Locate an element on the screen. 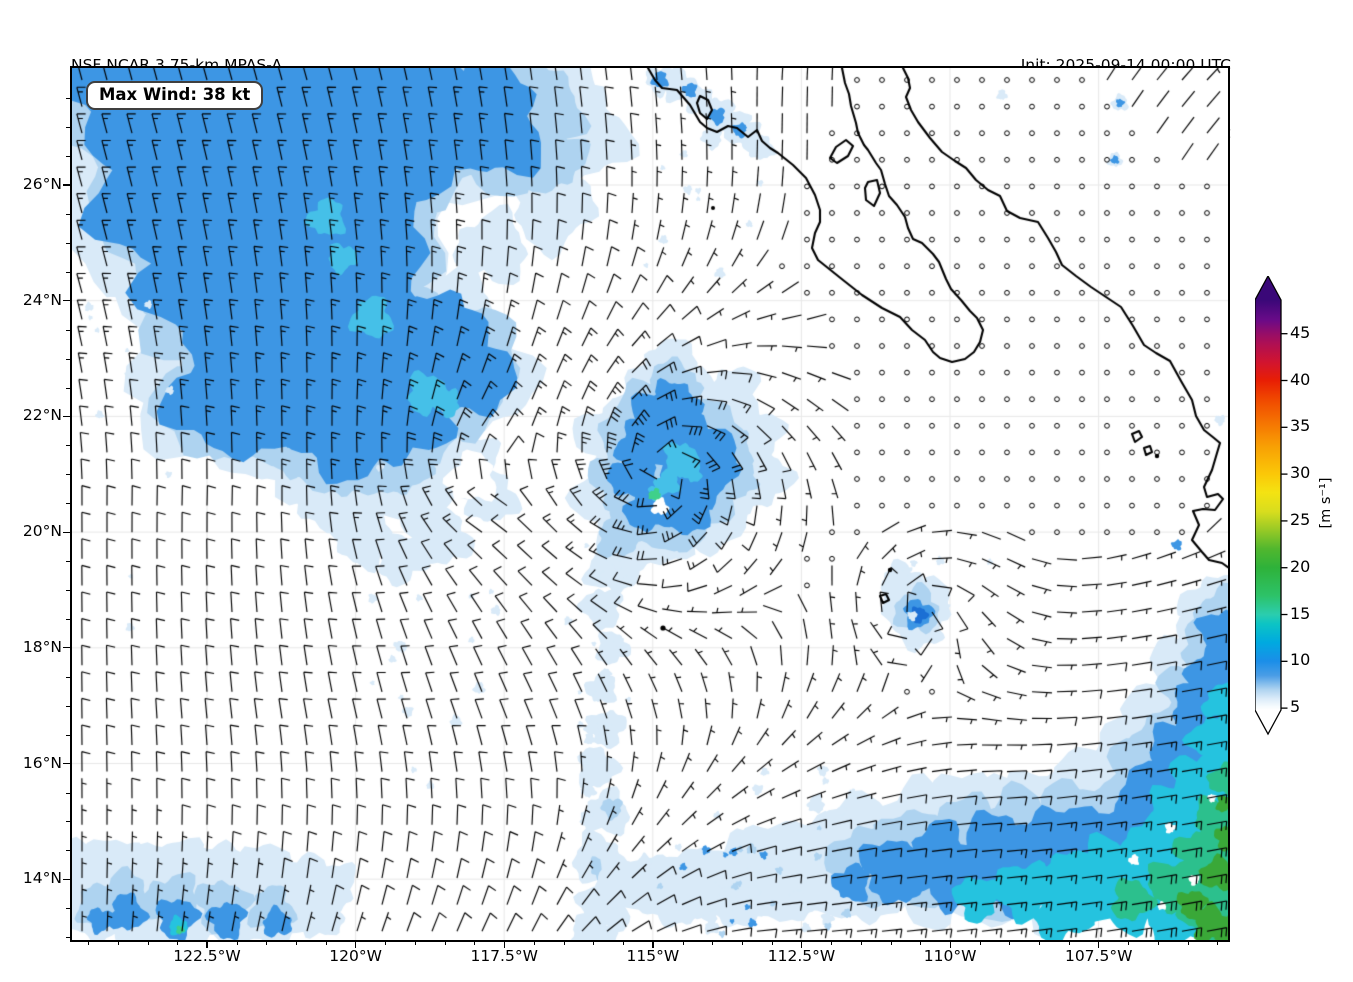  colorbar-tick-label: 5 is located at coordinates (1295, 707).